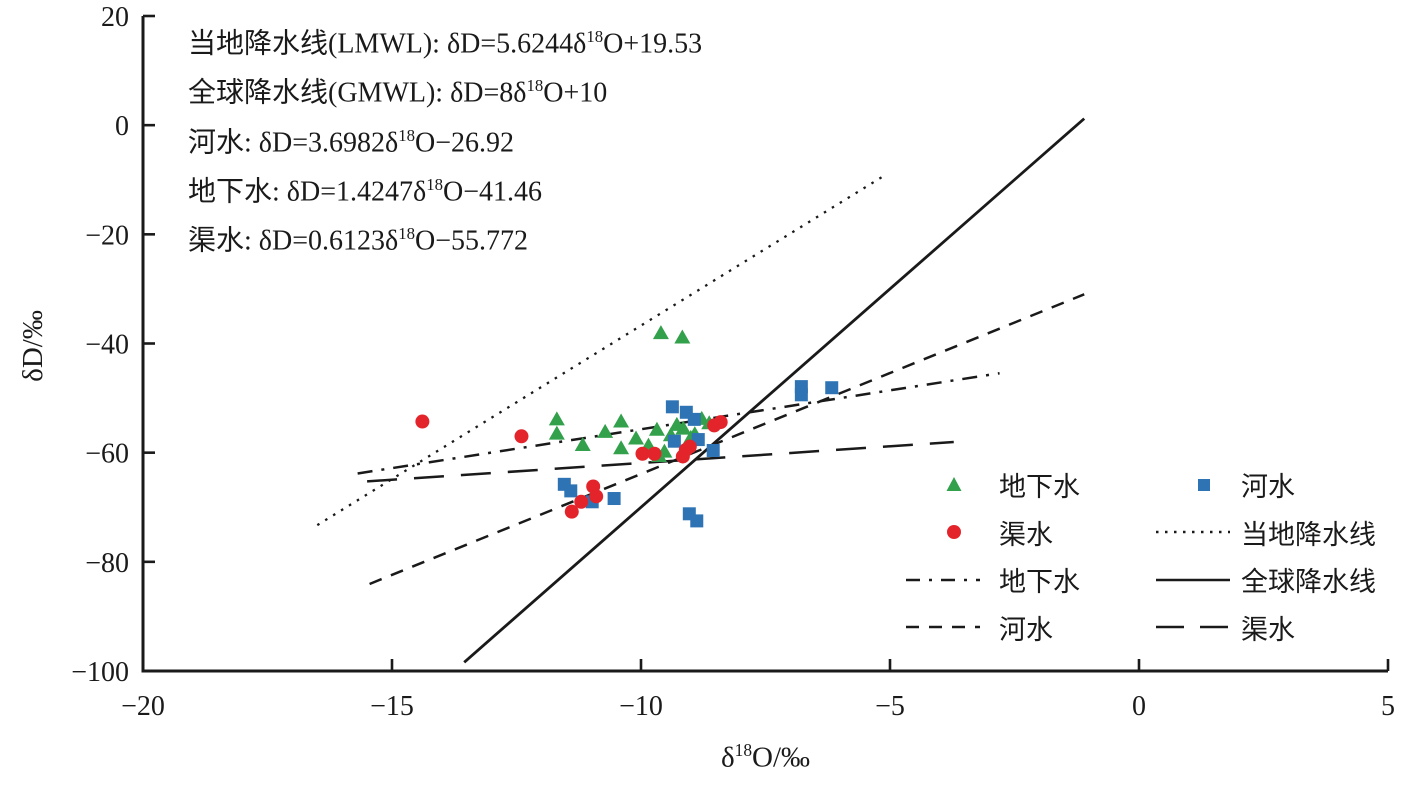  Describe the element at coordinates (398, 92) in the screenshot. I see `equation-gmwl: 全球降水线(GMWL): δD=8δ18O+10` at that location.